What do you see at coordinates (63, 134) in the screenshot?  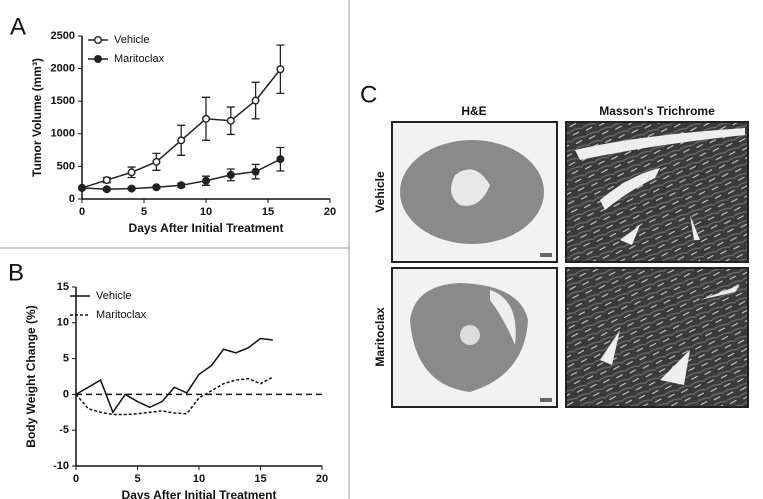 I see `y-tick-label: 1000` at bounding box center [63, 134].